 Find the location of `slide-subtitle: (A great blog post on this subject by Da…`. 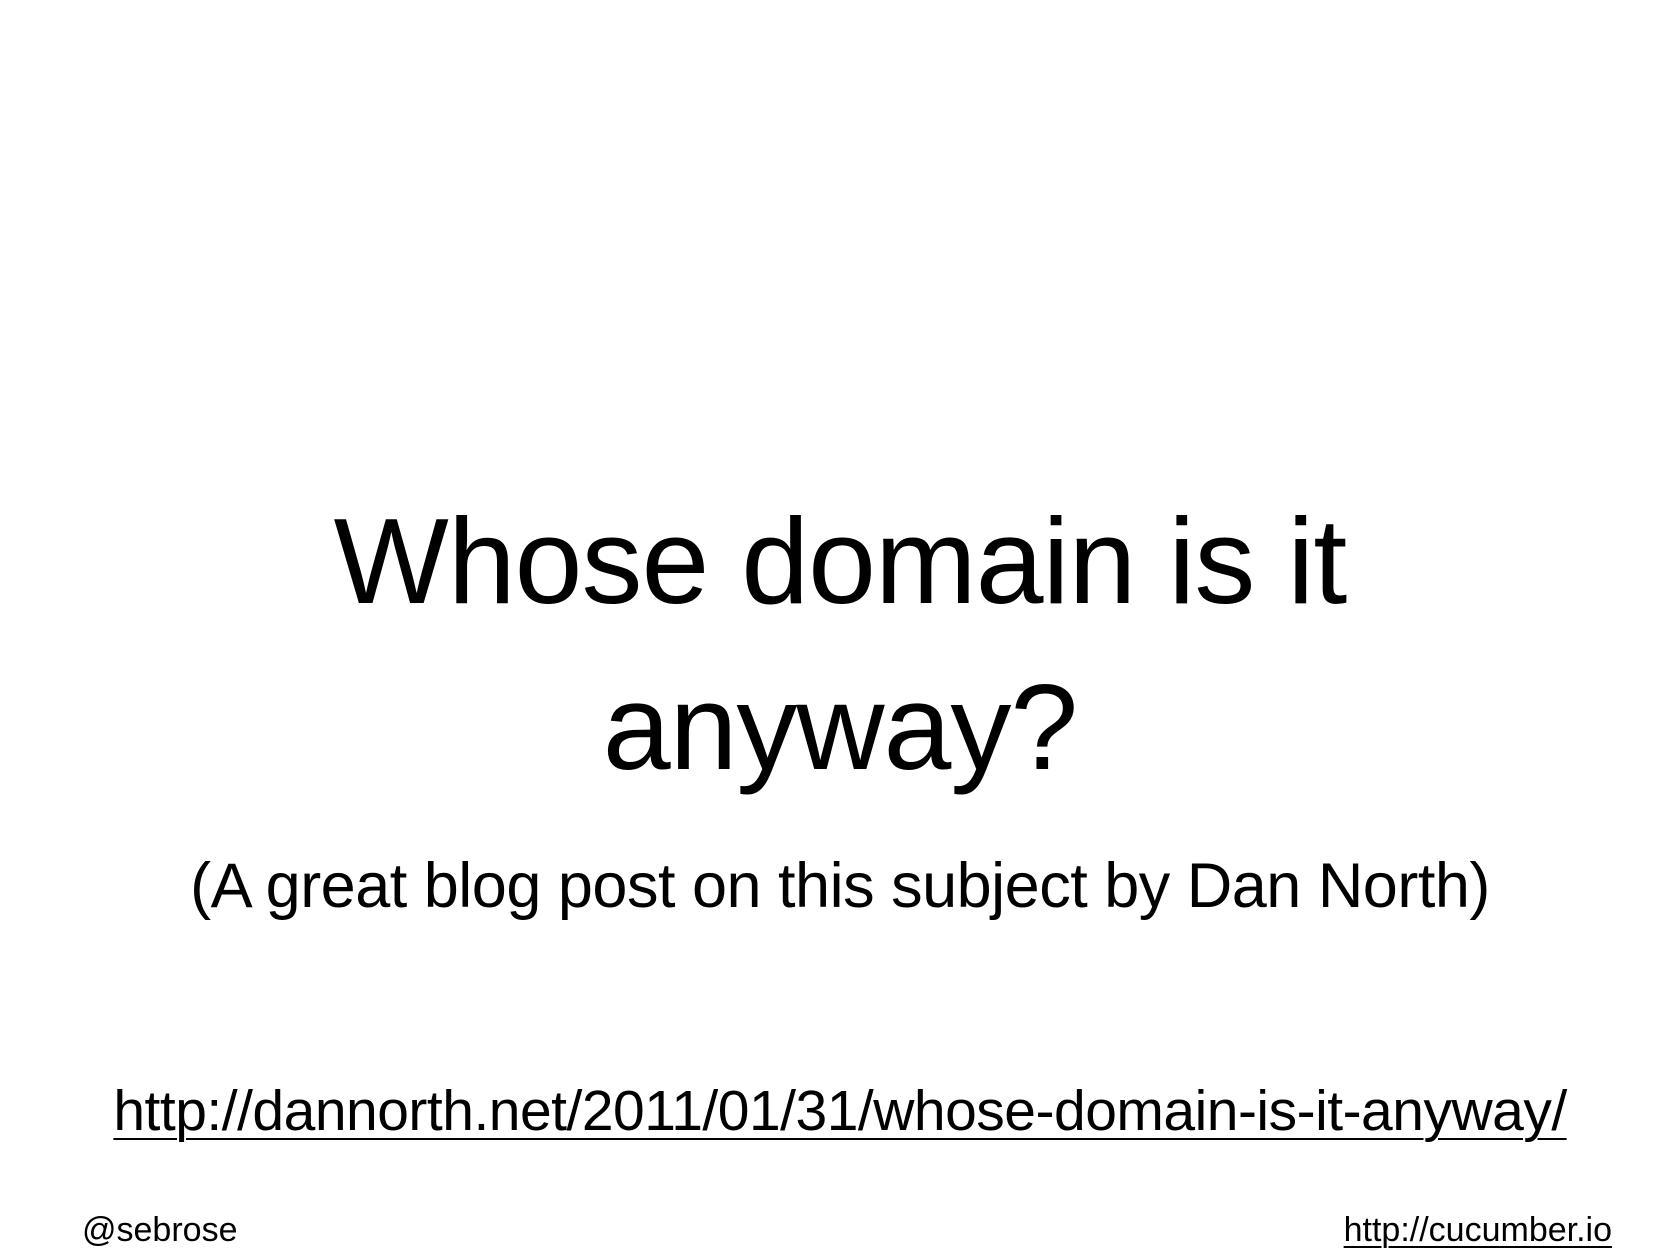

slide-subtitle: (A great blog post on this subject by Da… is located at coordinates (840, 886).